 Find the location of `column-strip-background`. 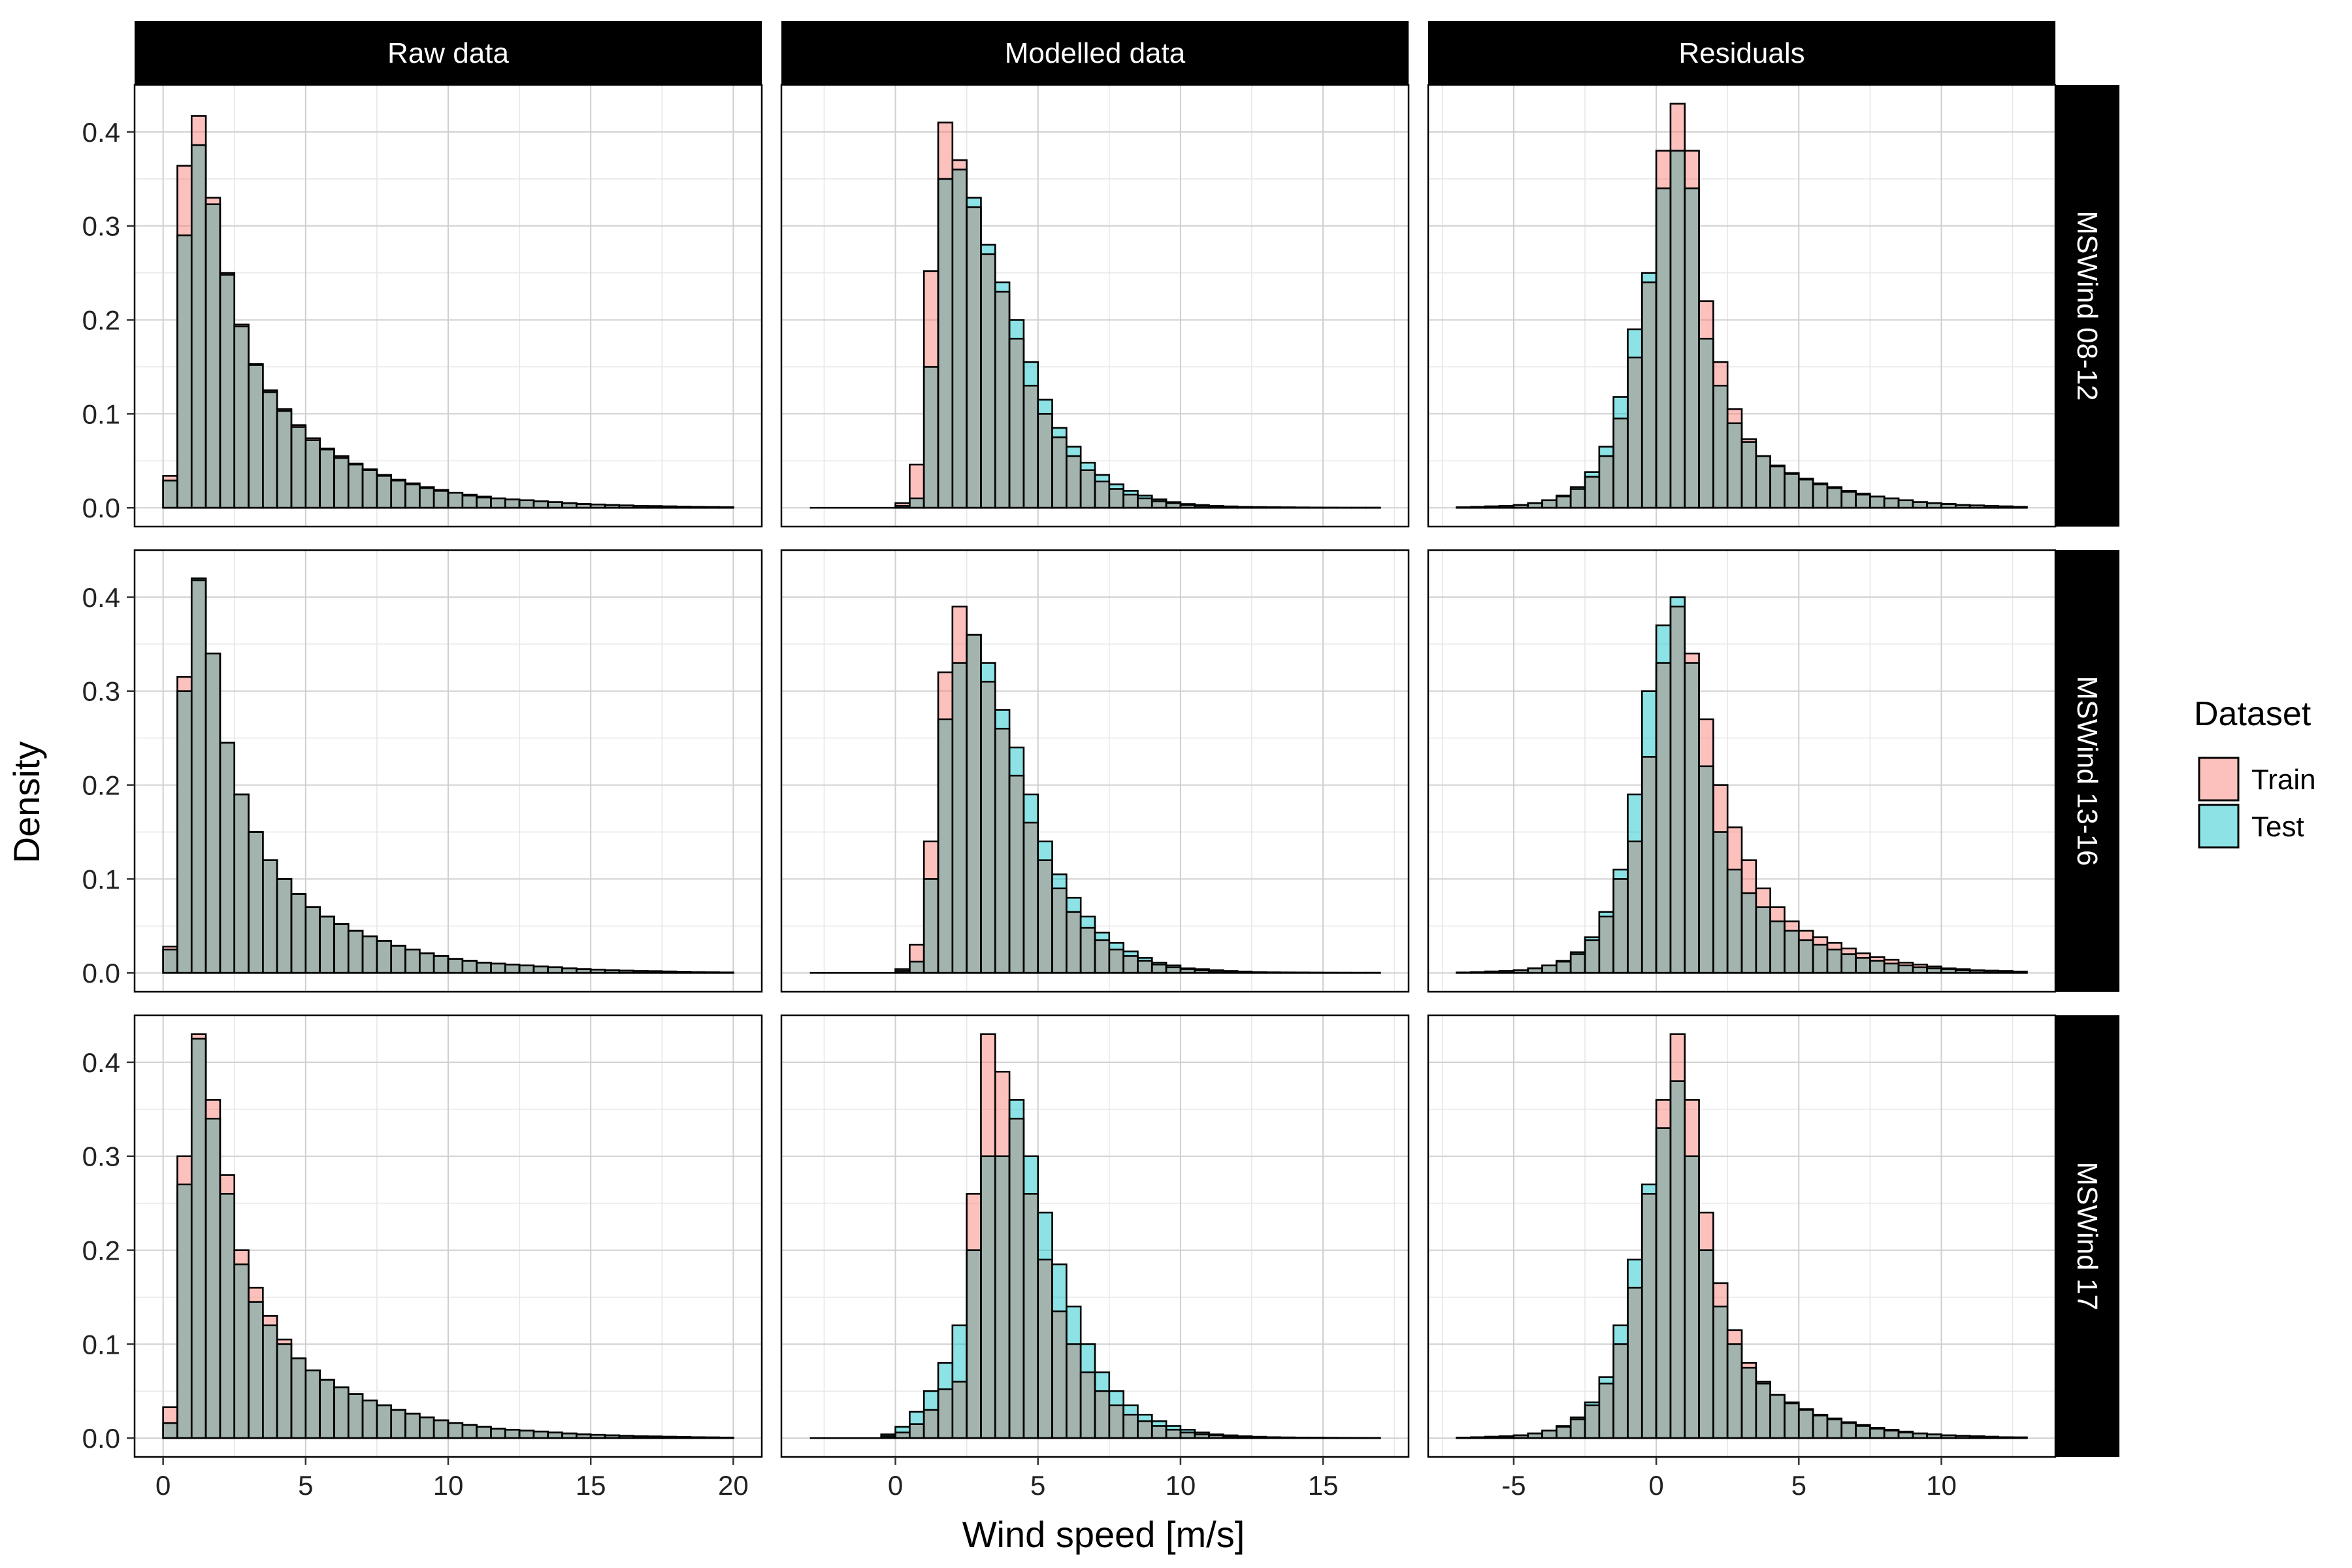

column-strip-background is located at coordinates (1095, 53).